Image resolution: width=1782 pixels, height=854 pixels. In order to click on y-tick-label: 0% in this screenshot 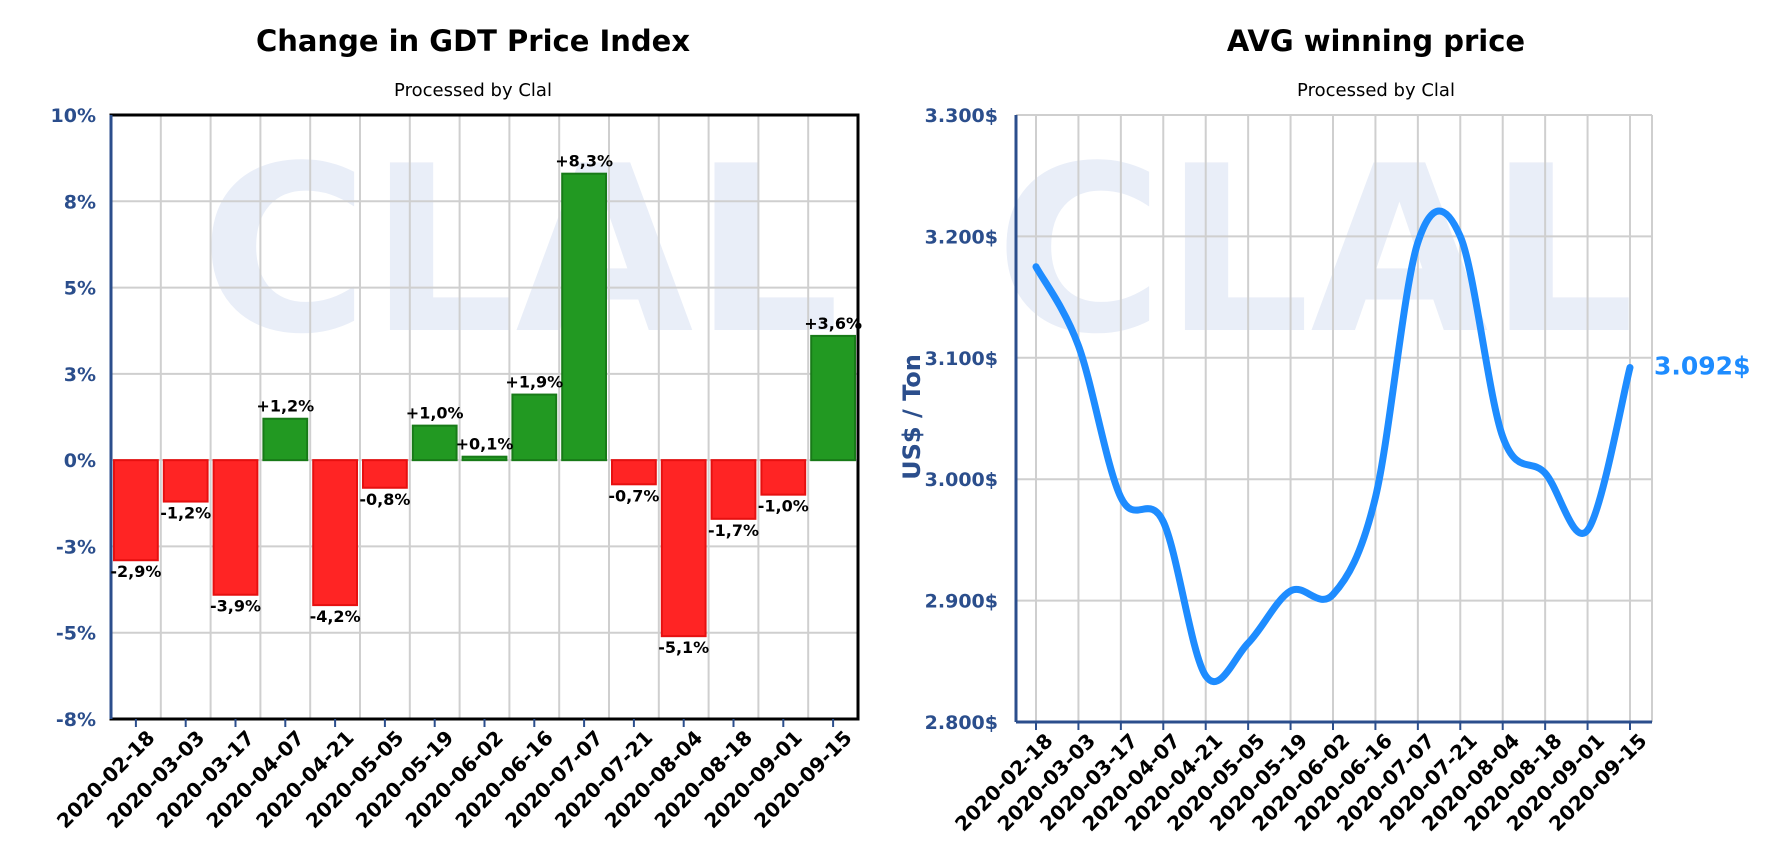, I will do `click(80, 461)`.